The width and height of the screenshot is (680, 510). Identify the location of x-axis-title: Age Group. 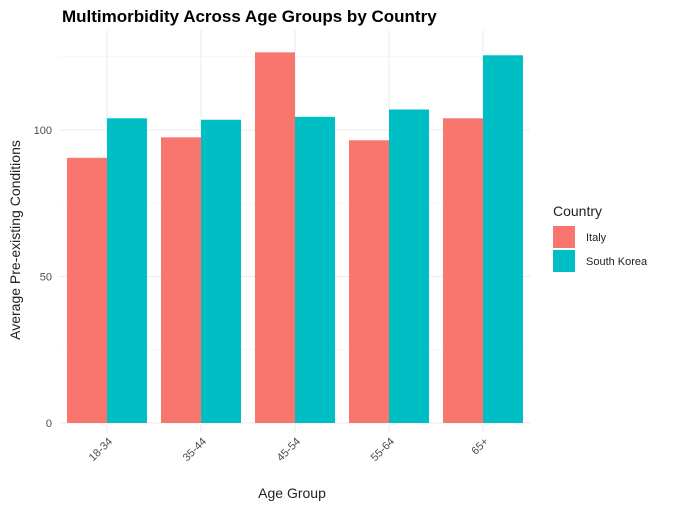
(292, 493).